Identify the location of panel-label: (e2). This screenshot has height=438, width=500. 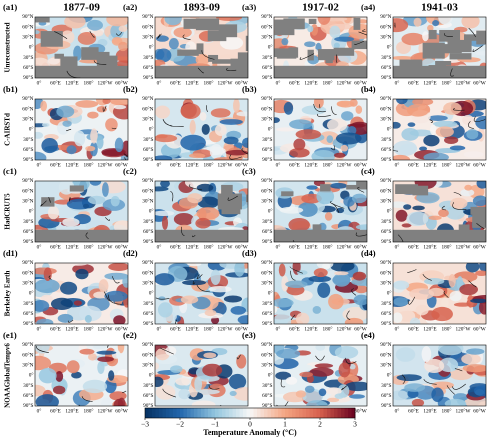
(130, 335).